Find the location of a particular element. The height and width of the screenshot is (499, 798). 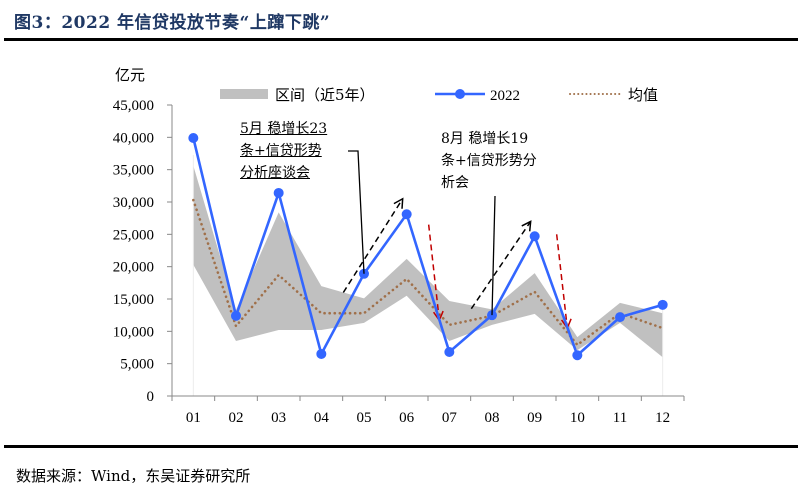

bottom-rule is located at coordinates (401, 446).